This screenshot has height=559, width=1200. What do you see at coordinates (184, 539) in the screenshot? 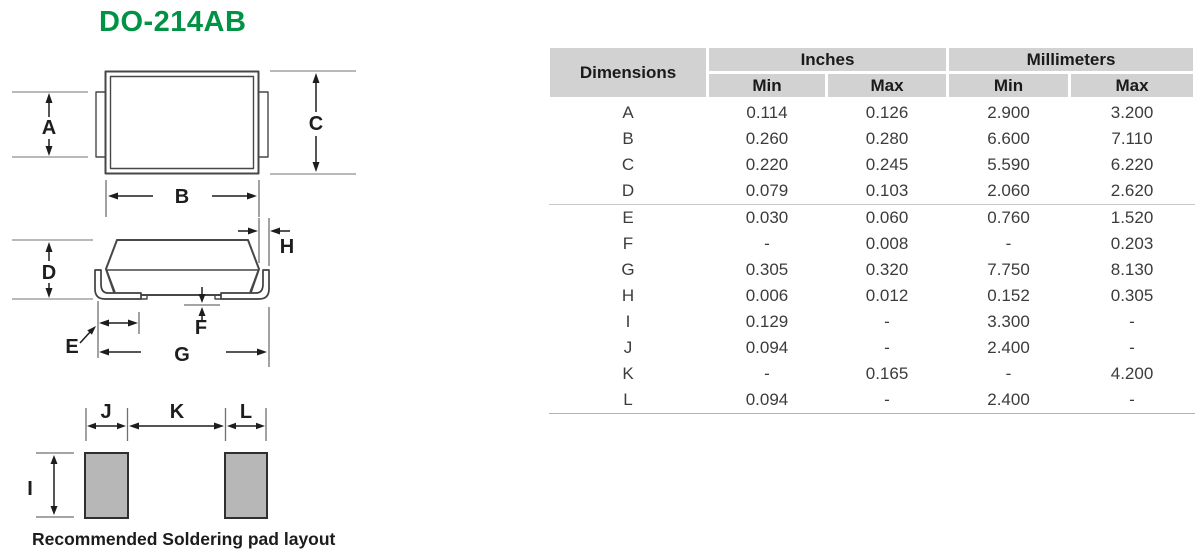
I see `pad-layout-caption: Recommended Soldering pad layout` at bounding box center [184, 539].